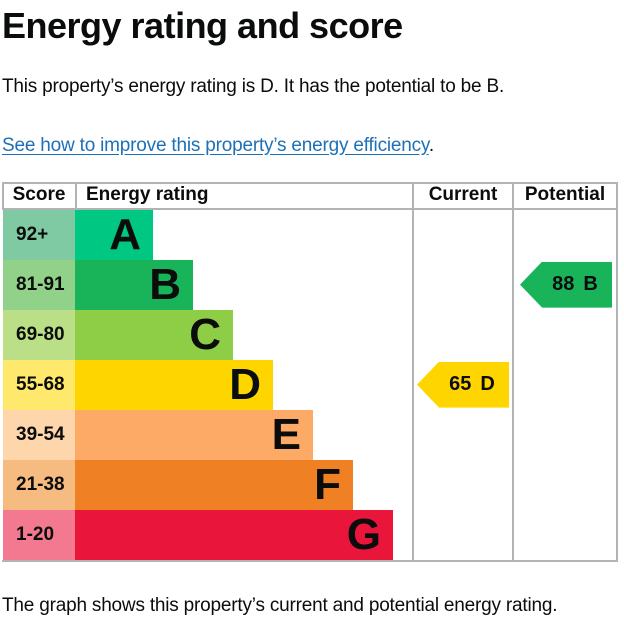 The height and width of the screenshot is (621, 624). I want to click on potential-score-value: 88, so click(563, 284).